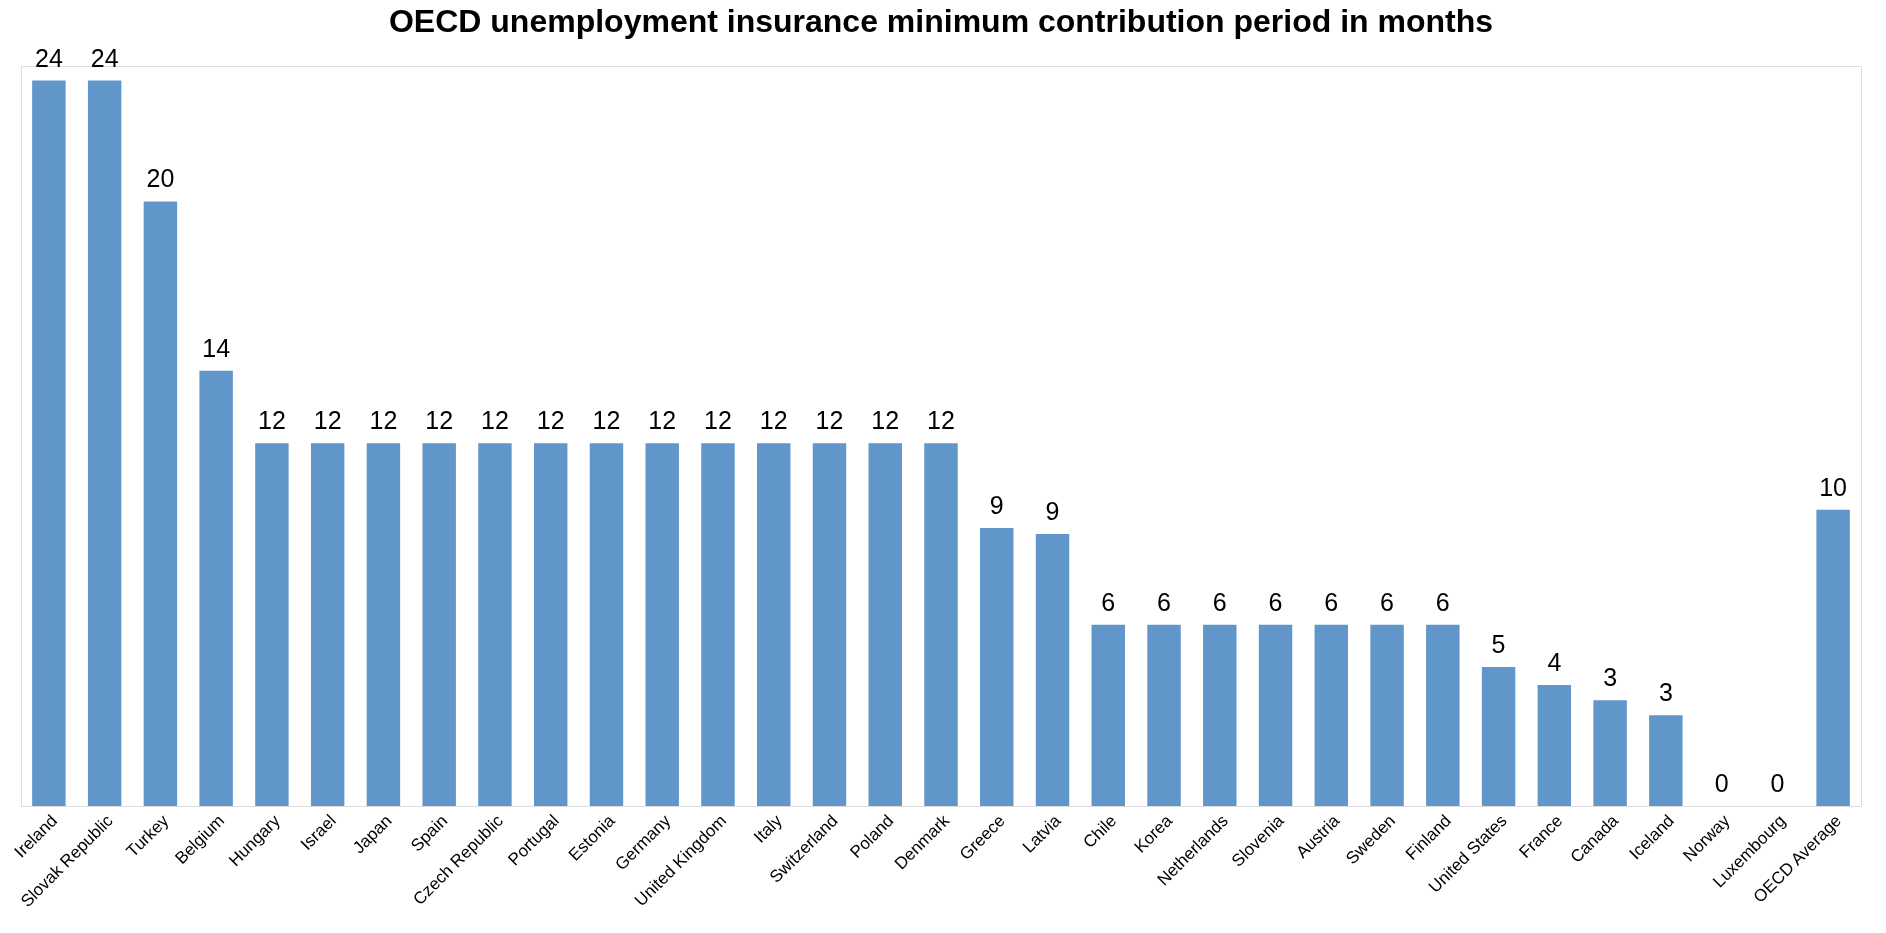  Describe the element at coordinates (1554, 662) in the screenshot. I see `data-label: 4` at that location.